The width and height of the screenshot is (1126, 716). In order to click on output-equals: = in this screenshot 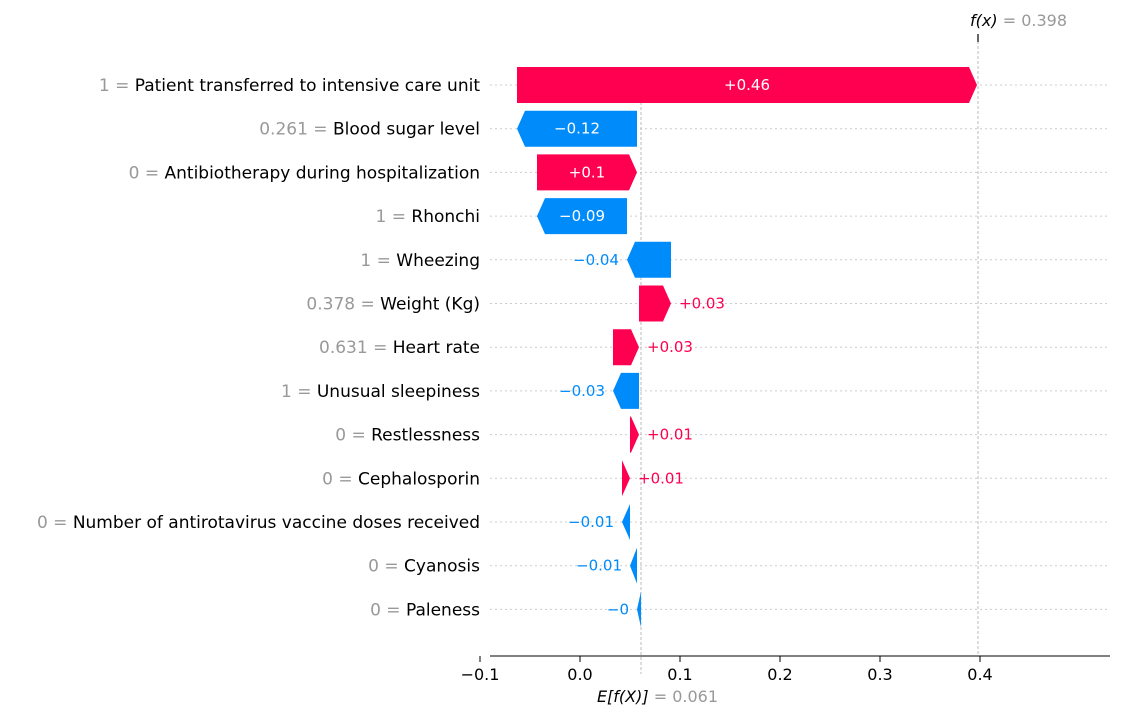, I will do `click(1010, 20)`.